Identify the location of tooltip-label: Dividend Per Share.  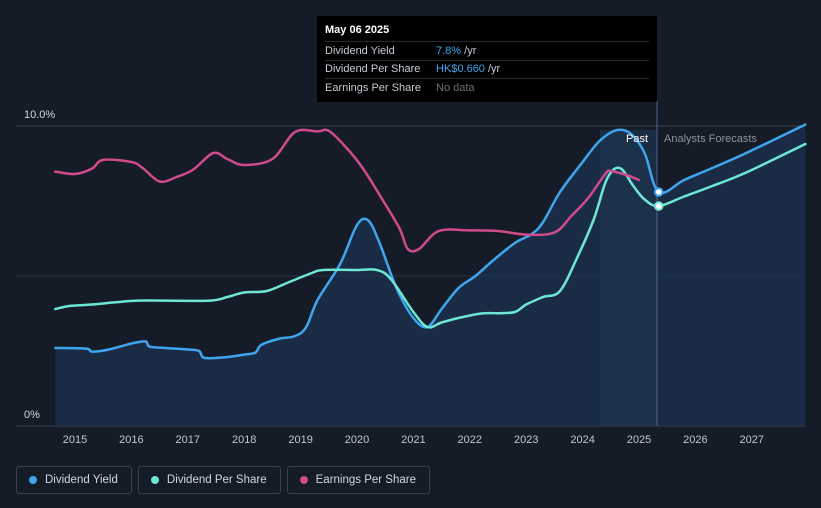
(373, 69).